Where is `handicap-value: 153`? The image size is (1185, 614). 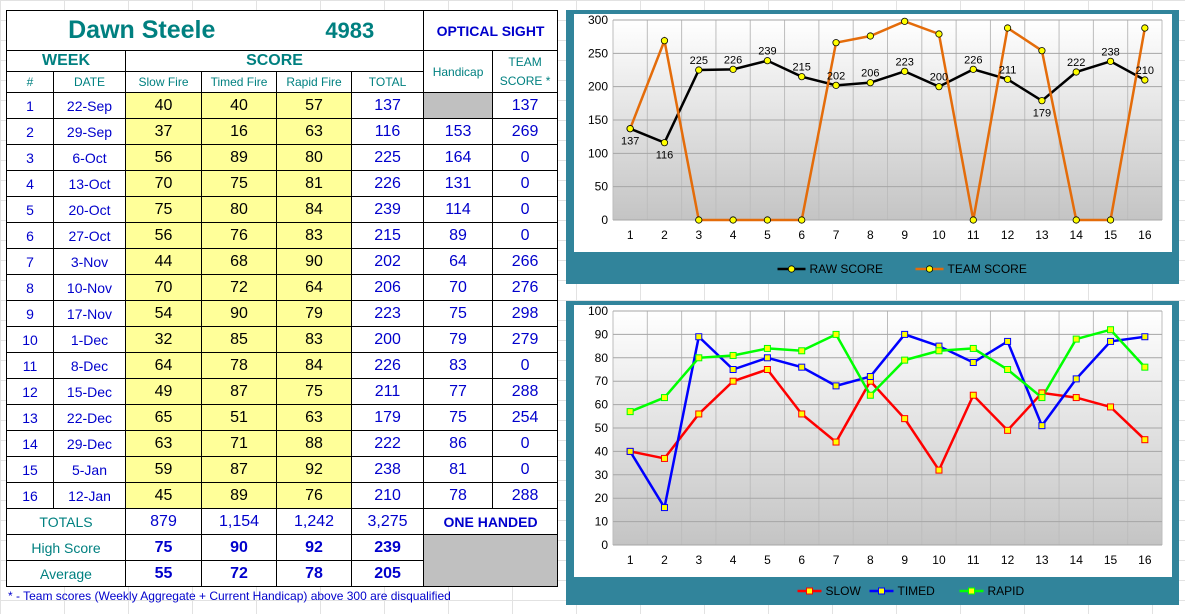 handicap-value: 153 is located at coordinates (458, 131).